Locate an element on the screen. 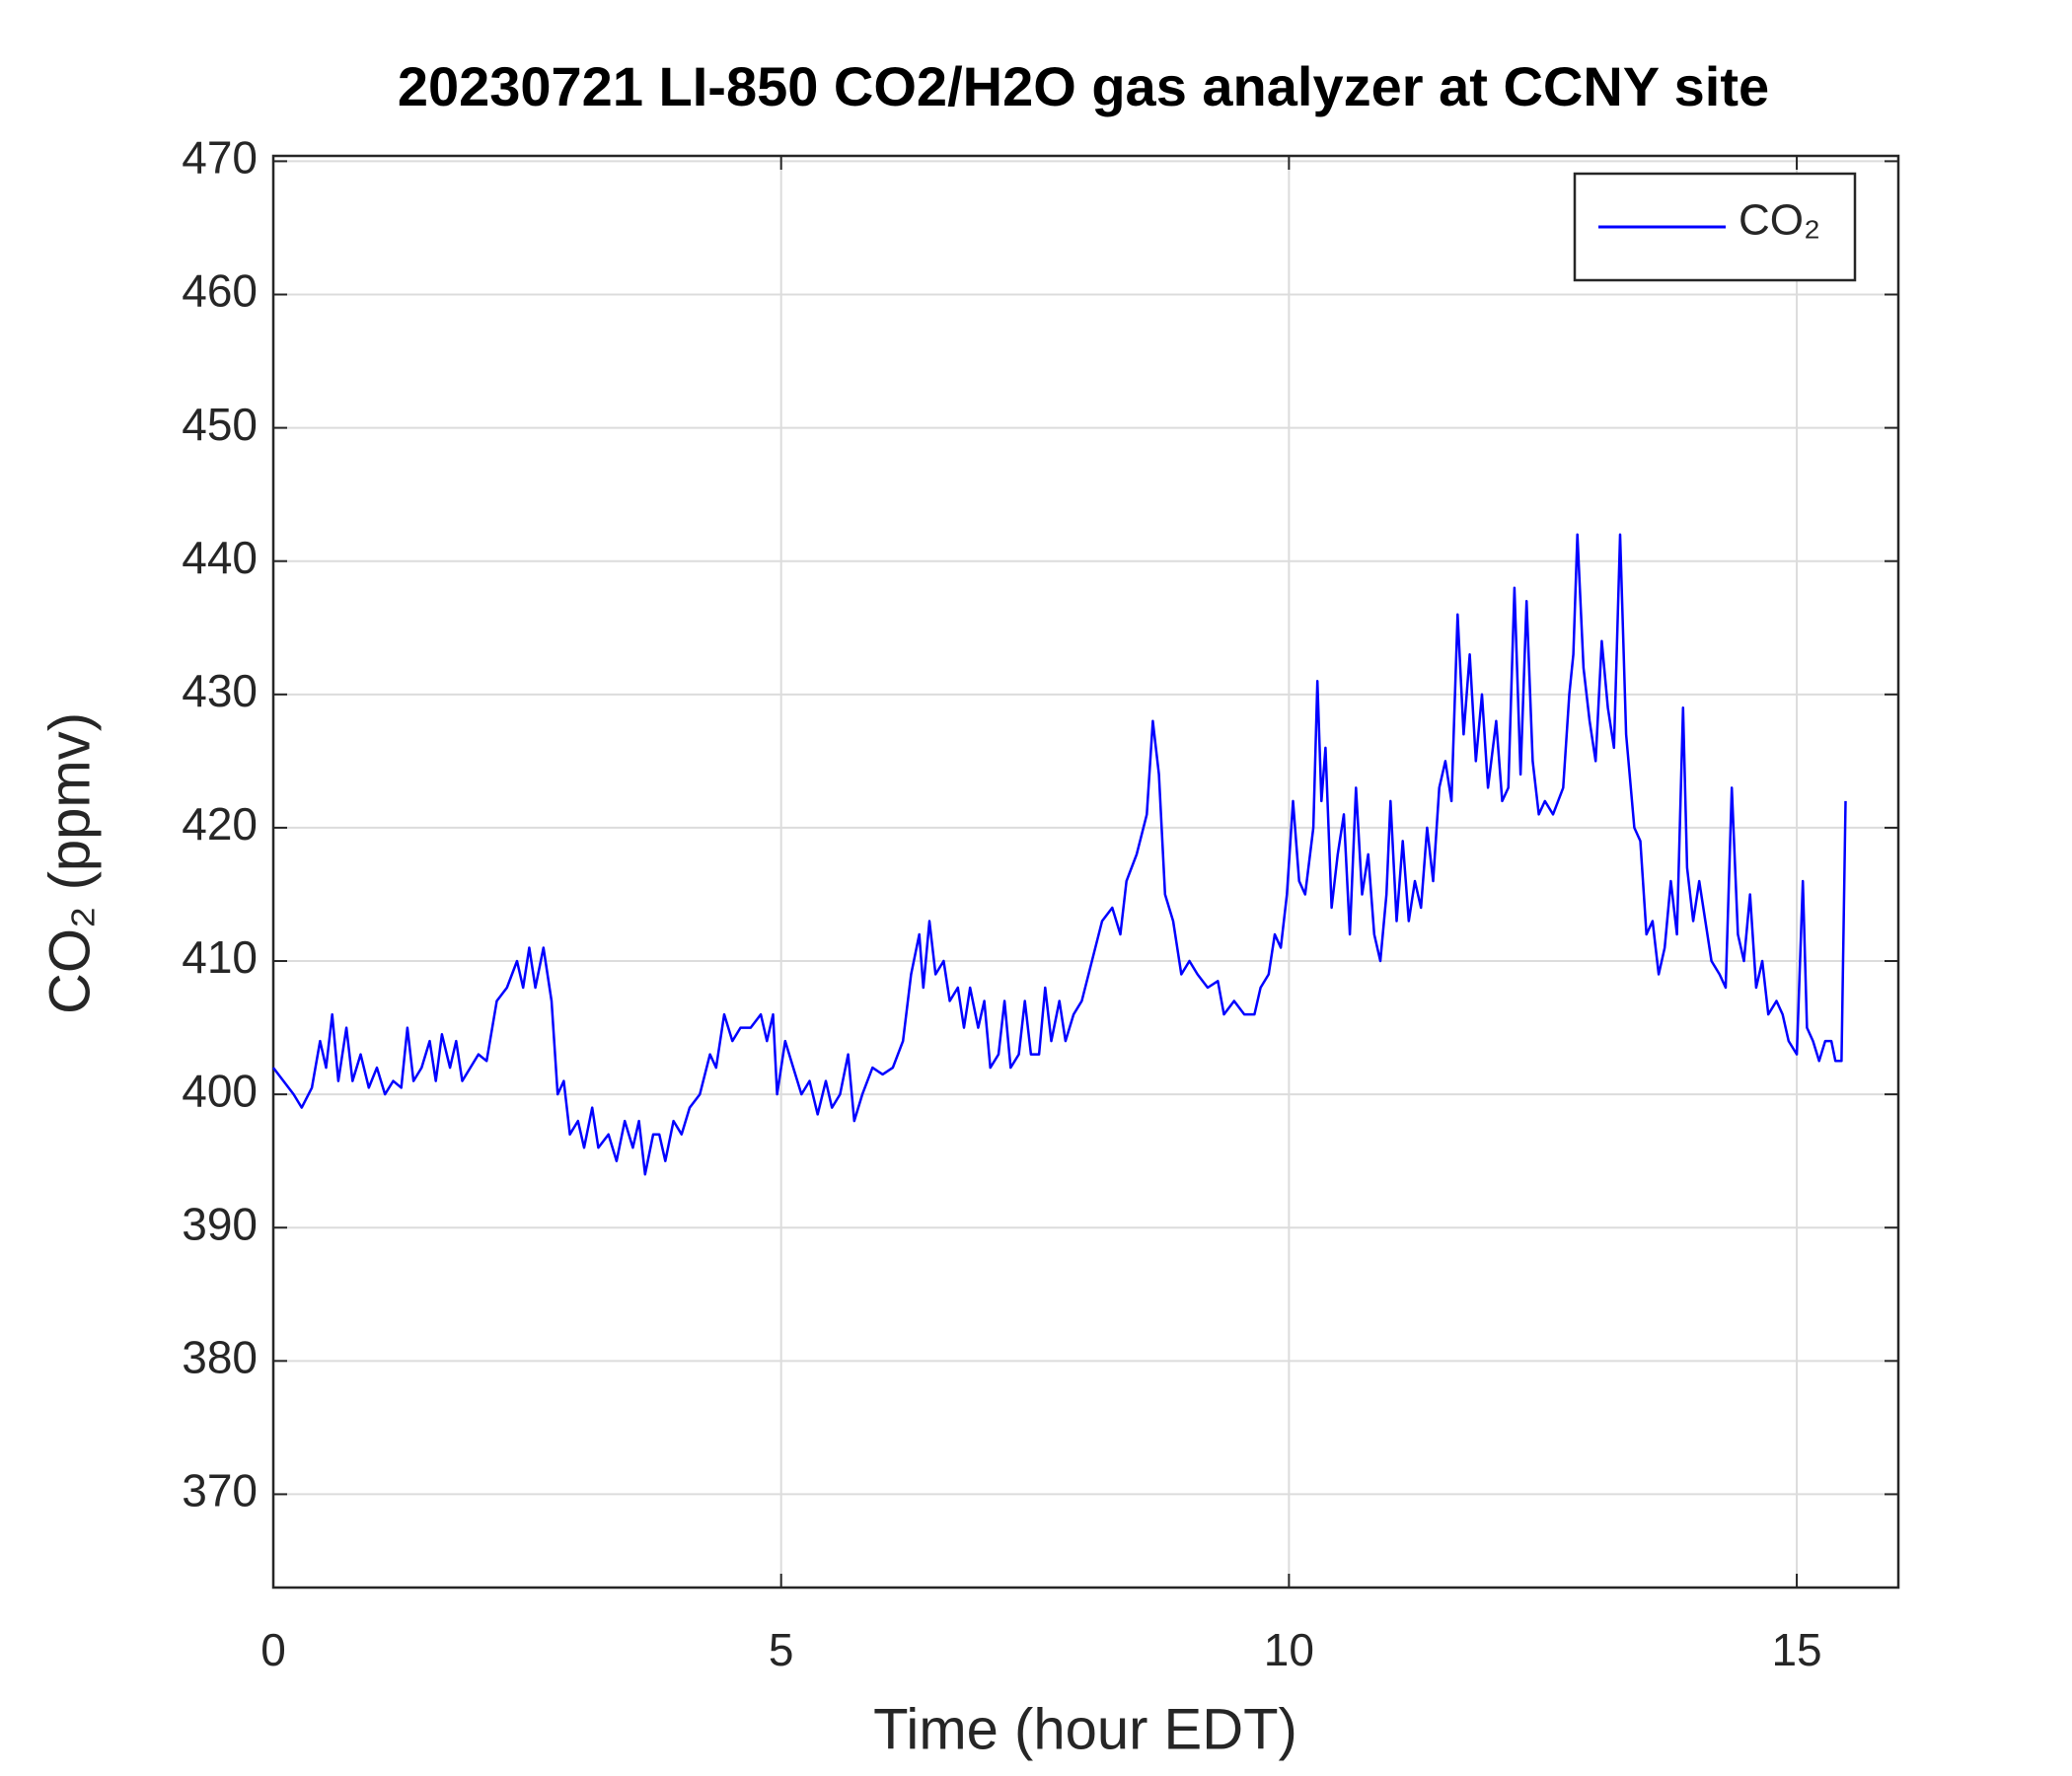 This screenshot has width=2072, height=1776. y-tick-label: 410 is located at coordinates (220, 957).